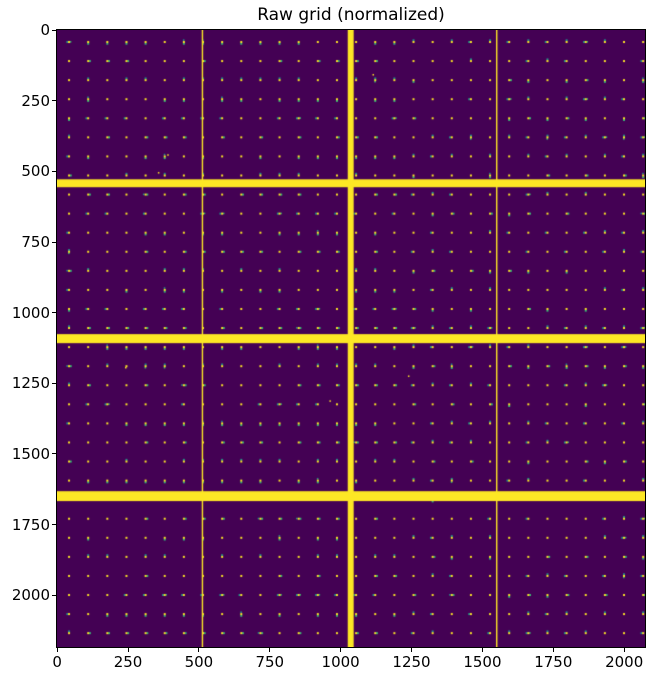 This screenshot has height=682, width=654. Describe the element at coordinates (411, 662) in the screenshot. I see `x-tick-label: 1250` at that location.